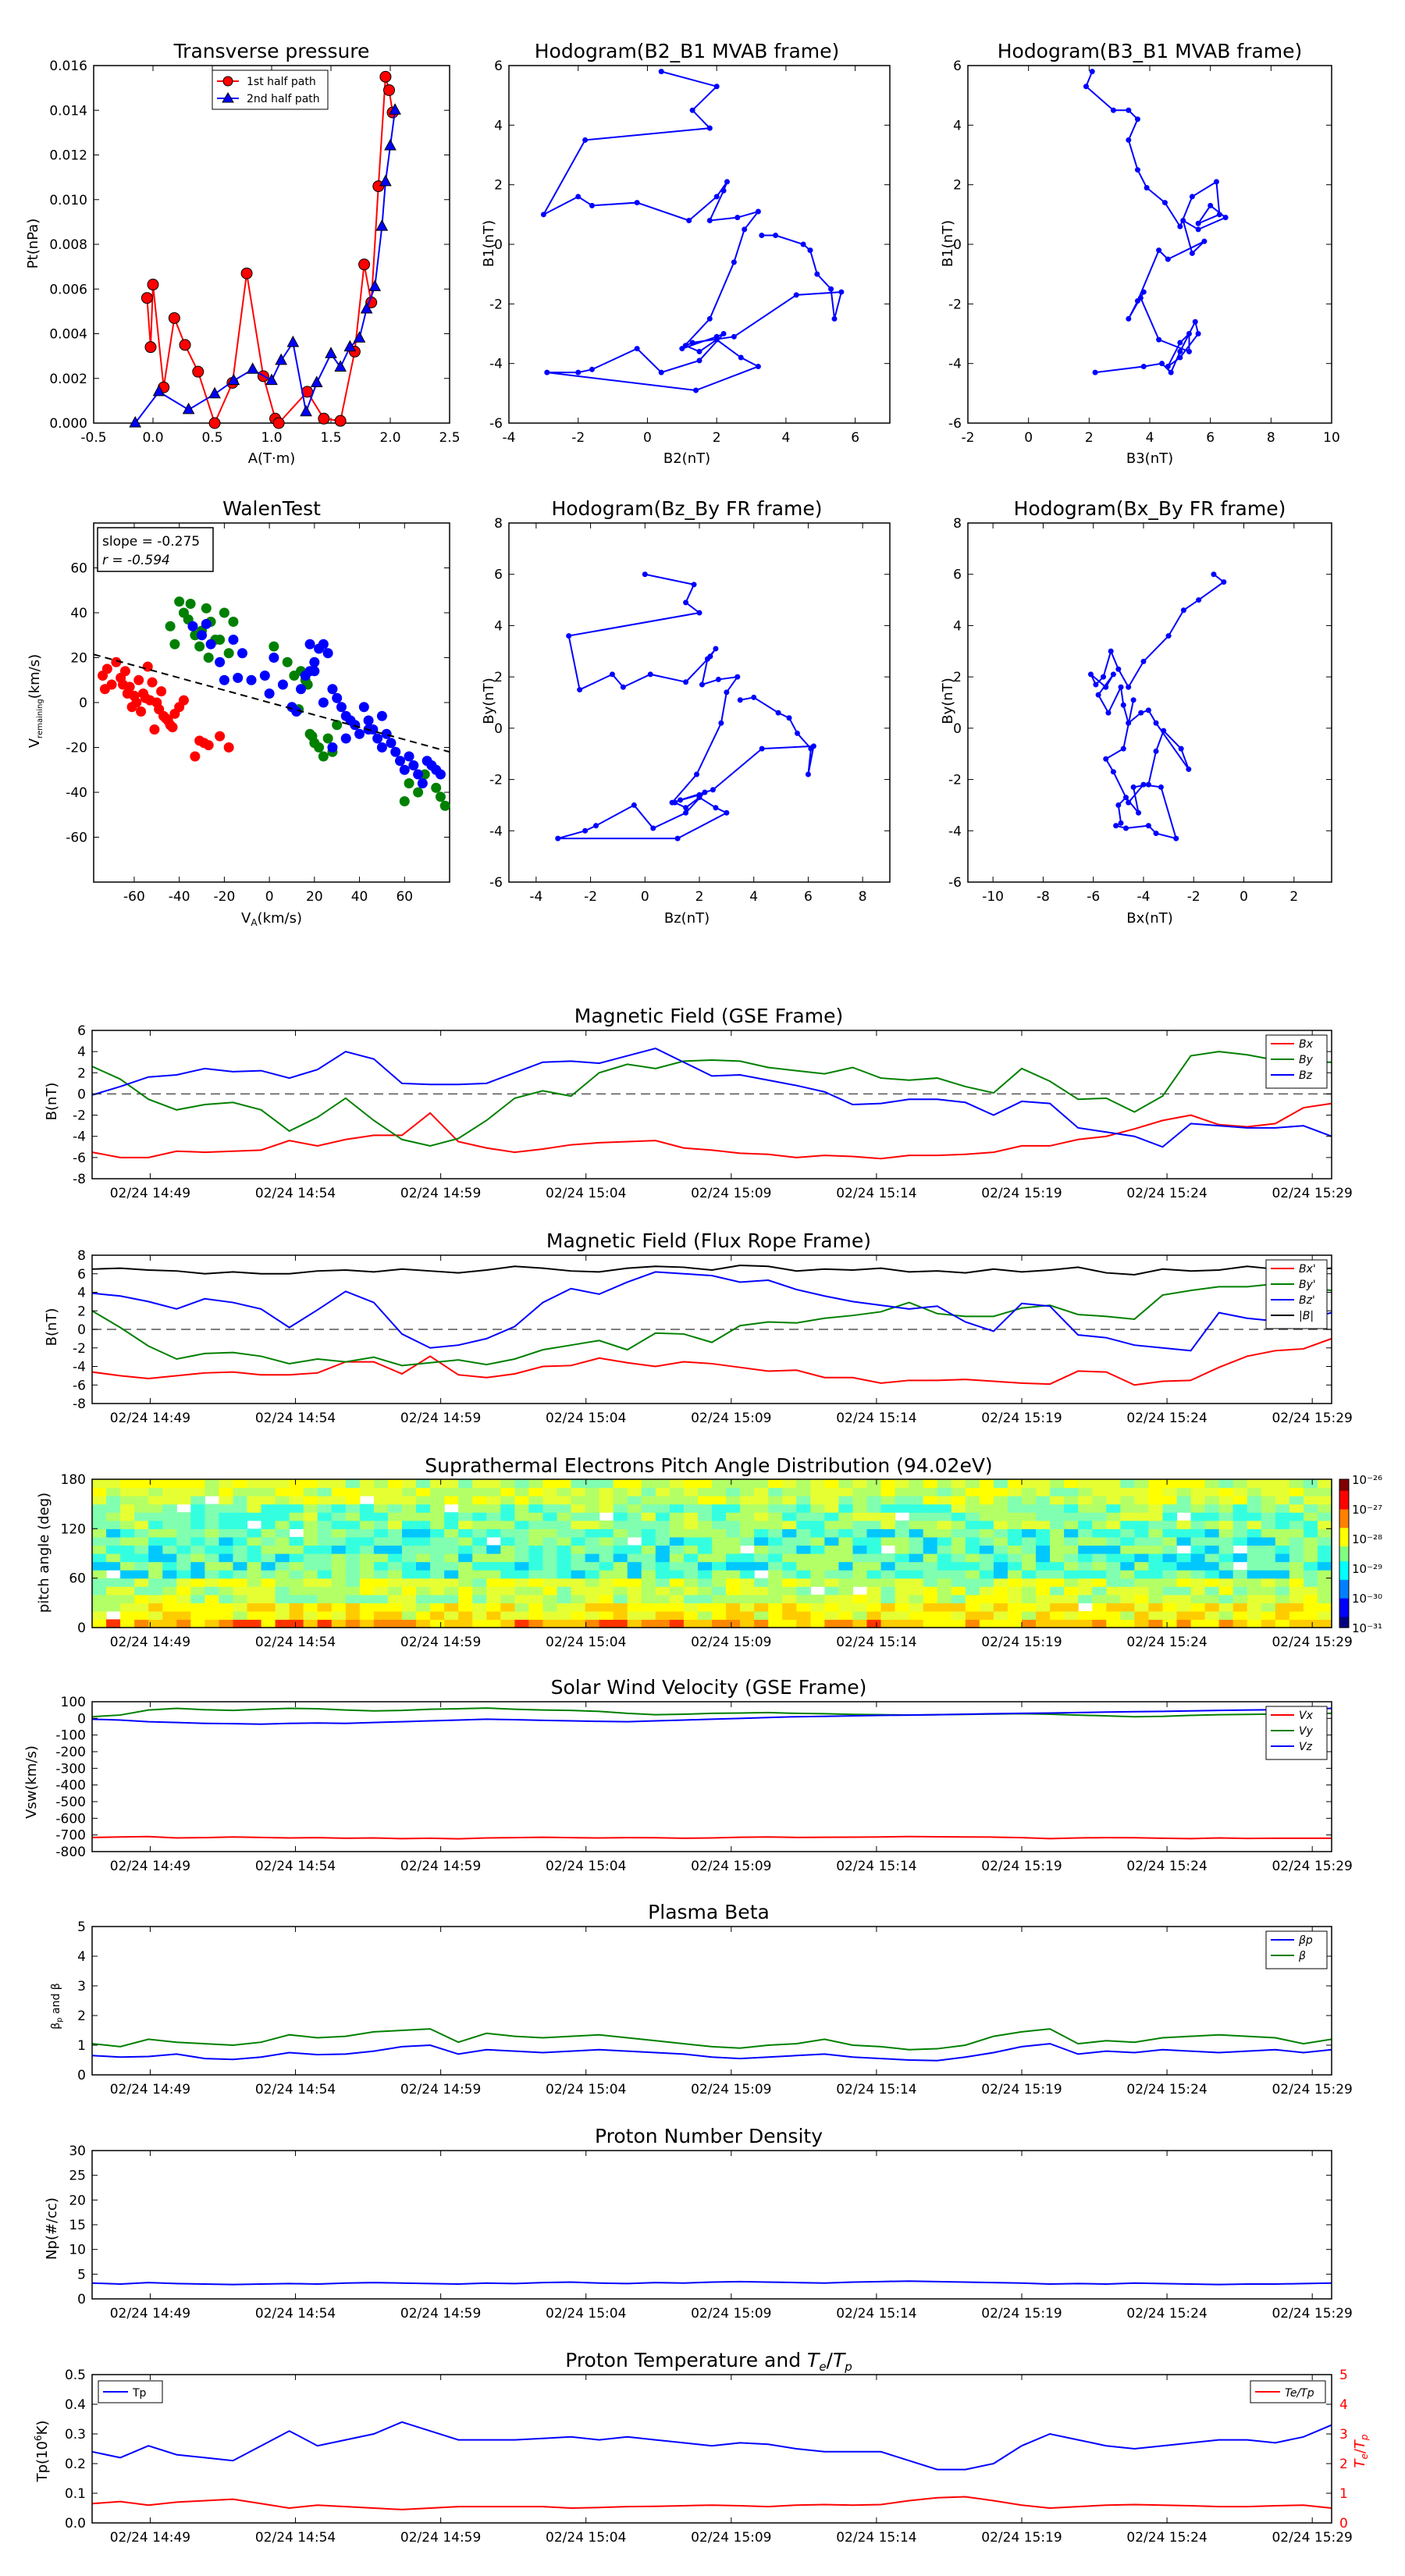 This screenshot has height=2576, width=1405. I want to click on y-tick-label-right: 4, so click(1344, 2405).